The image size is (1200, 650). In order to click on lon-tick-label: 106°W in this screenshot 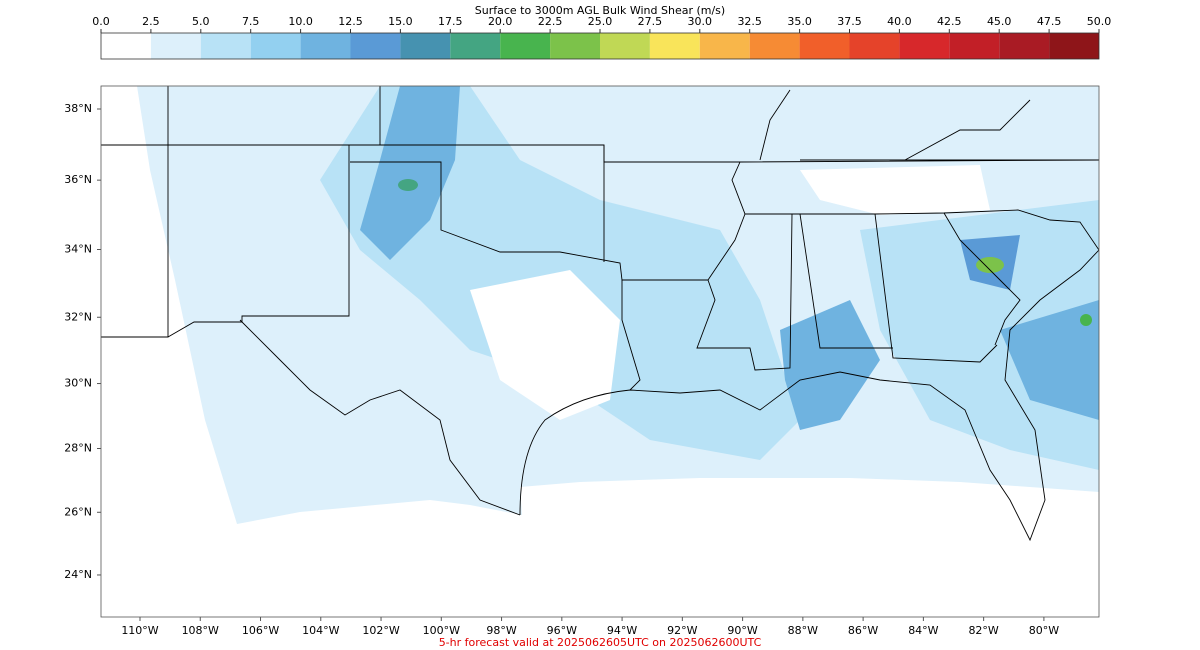, I will do `click(260, 630)`.